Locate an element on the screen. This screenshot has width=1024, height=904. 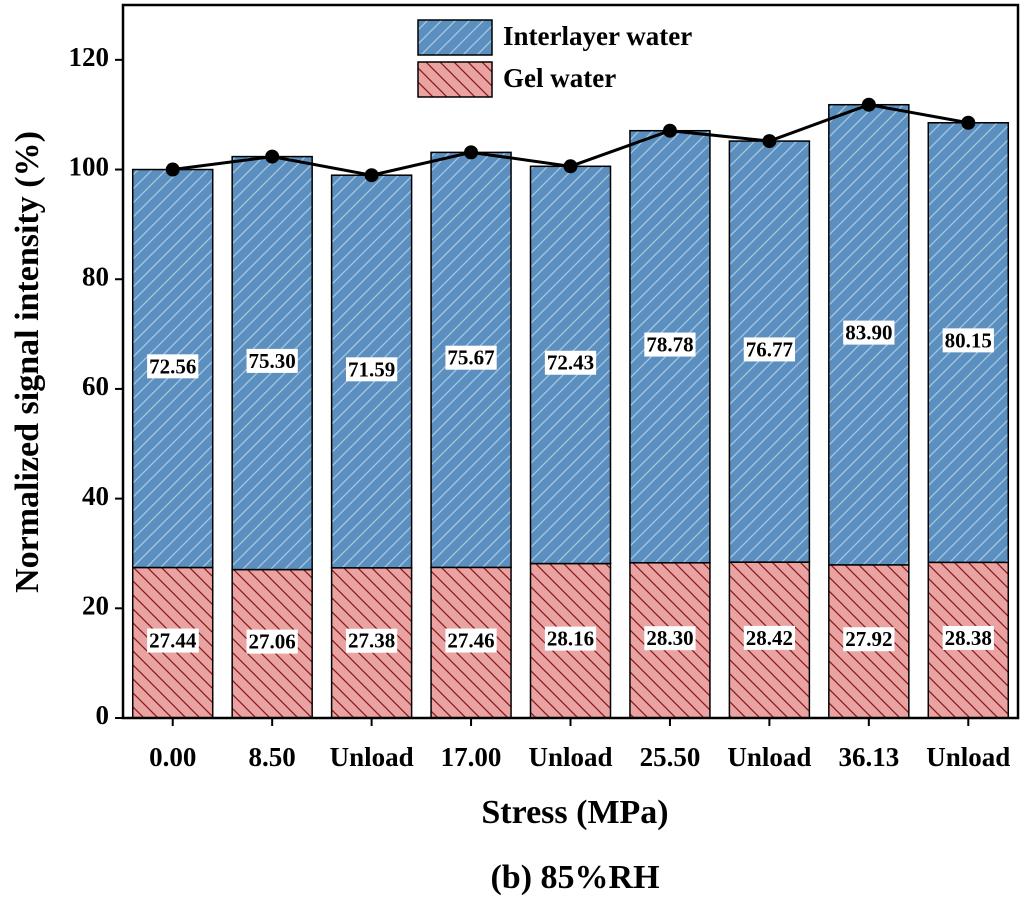
value-label: 28.42 is located at coordinates (769, 638).